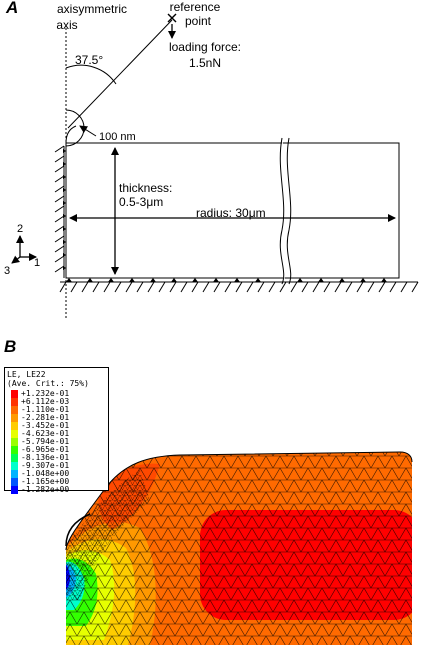 This screenshot has height=645, width=426. I want to click on indenter-contact-edge, so click(78, 530).